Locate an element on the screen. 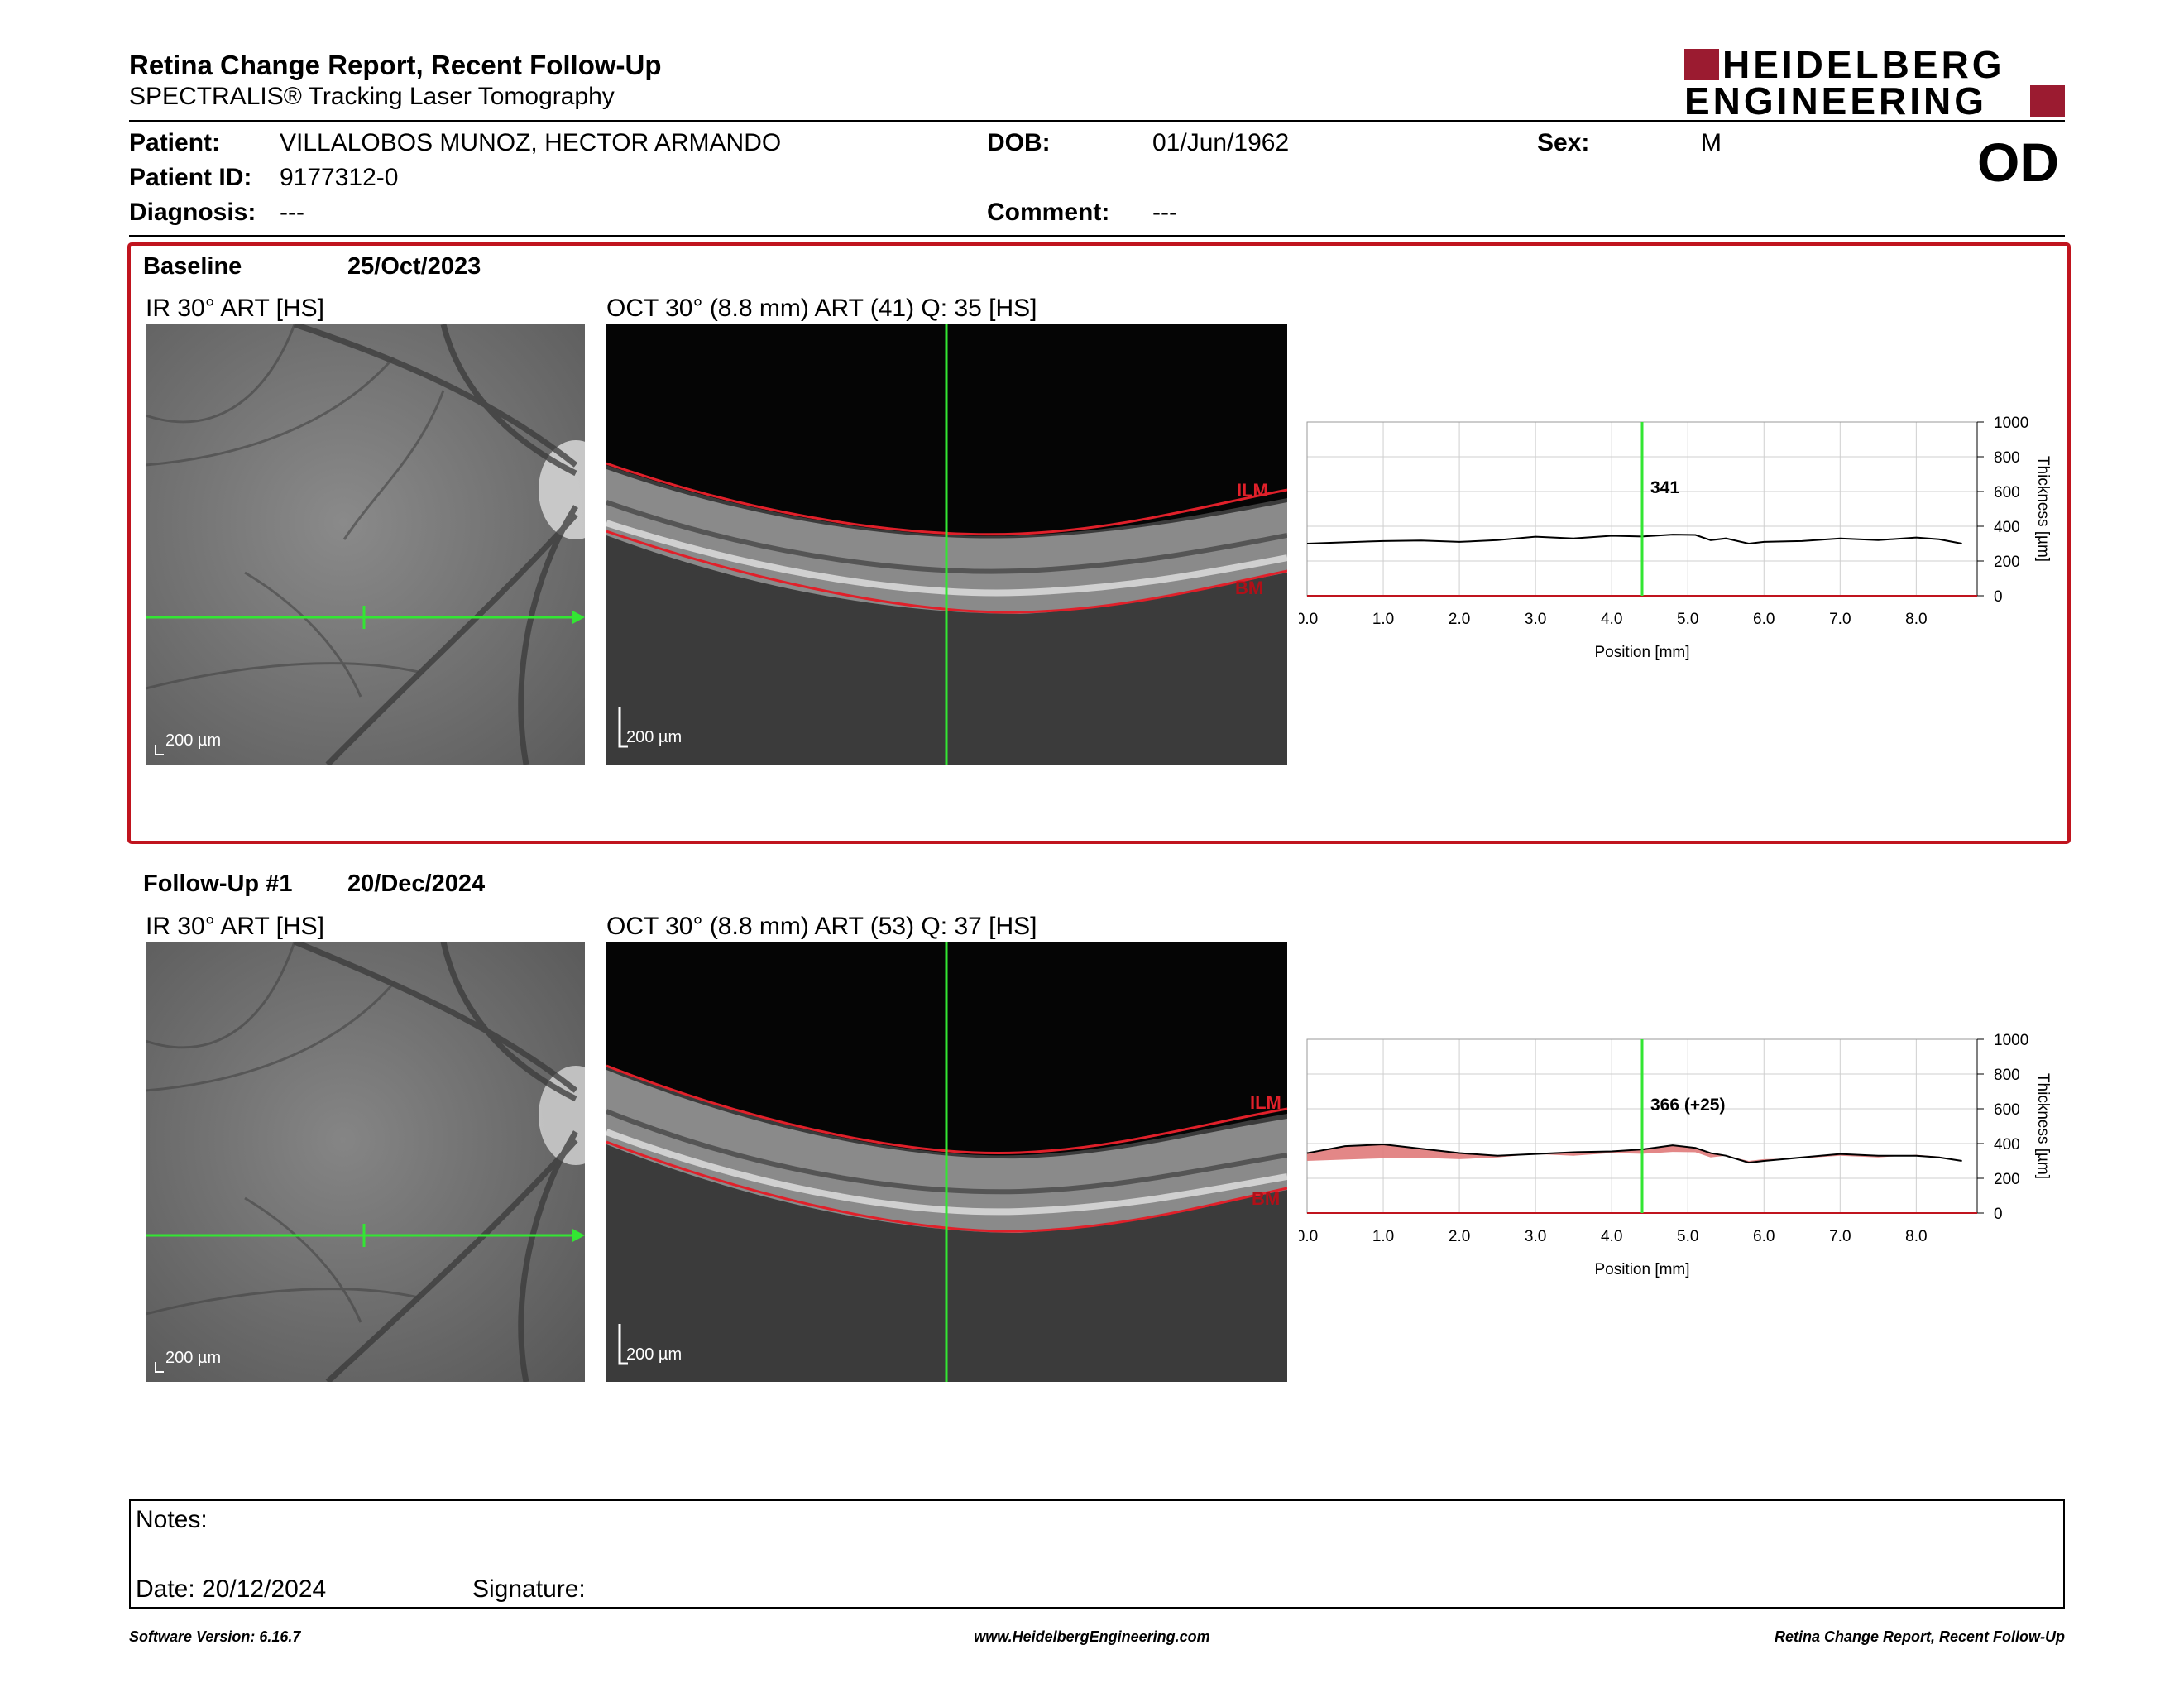 Image resolution: width=2184 pixels, height=1688 pixels. footer-website: www.HeidelbergEngineering.com is located at coordinates (1092, 1636).